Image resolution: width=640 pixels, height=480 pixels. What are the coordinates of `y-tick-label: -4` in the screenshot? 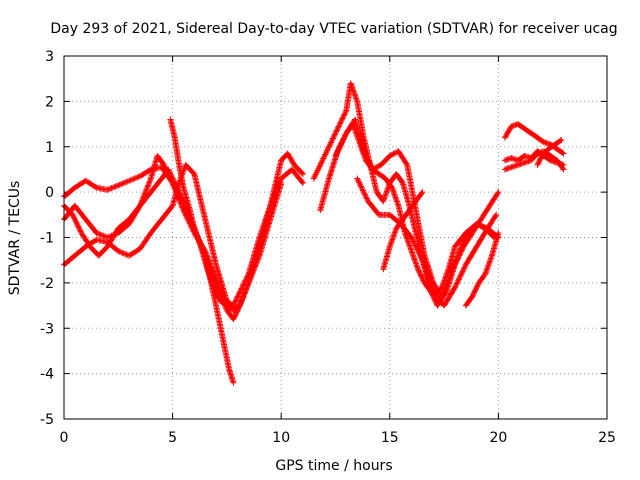 It's located at (47, 375).